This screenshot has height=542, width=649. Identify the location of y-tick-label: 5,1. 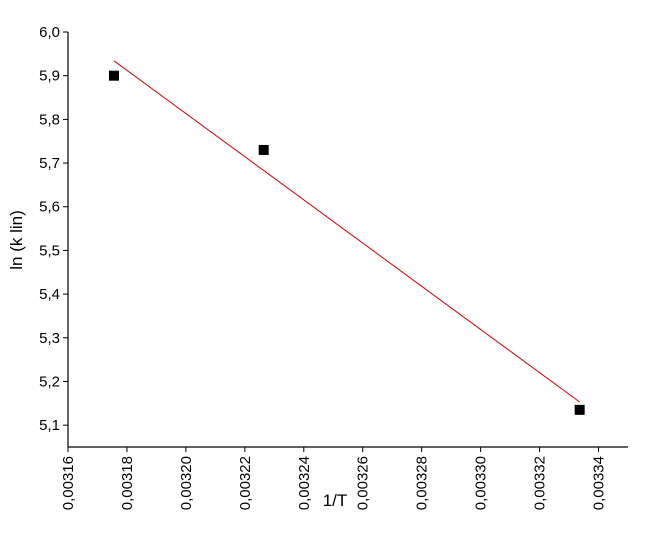
(49, 425).